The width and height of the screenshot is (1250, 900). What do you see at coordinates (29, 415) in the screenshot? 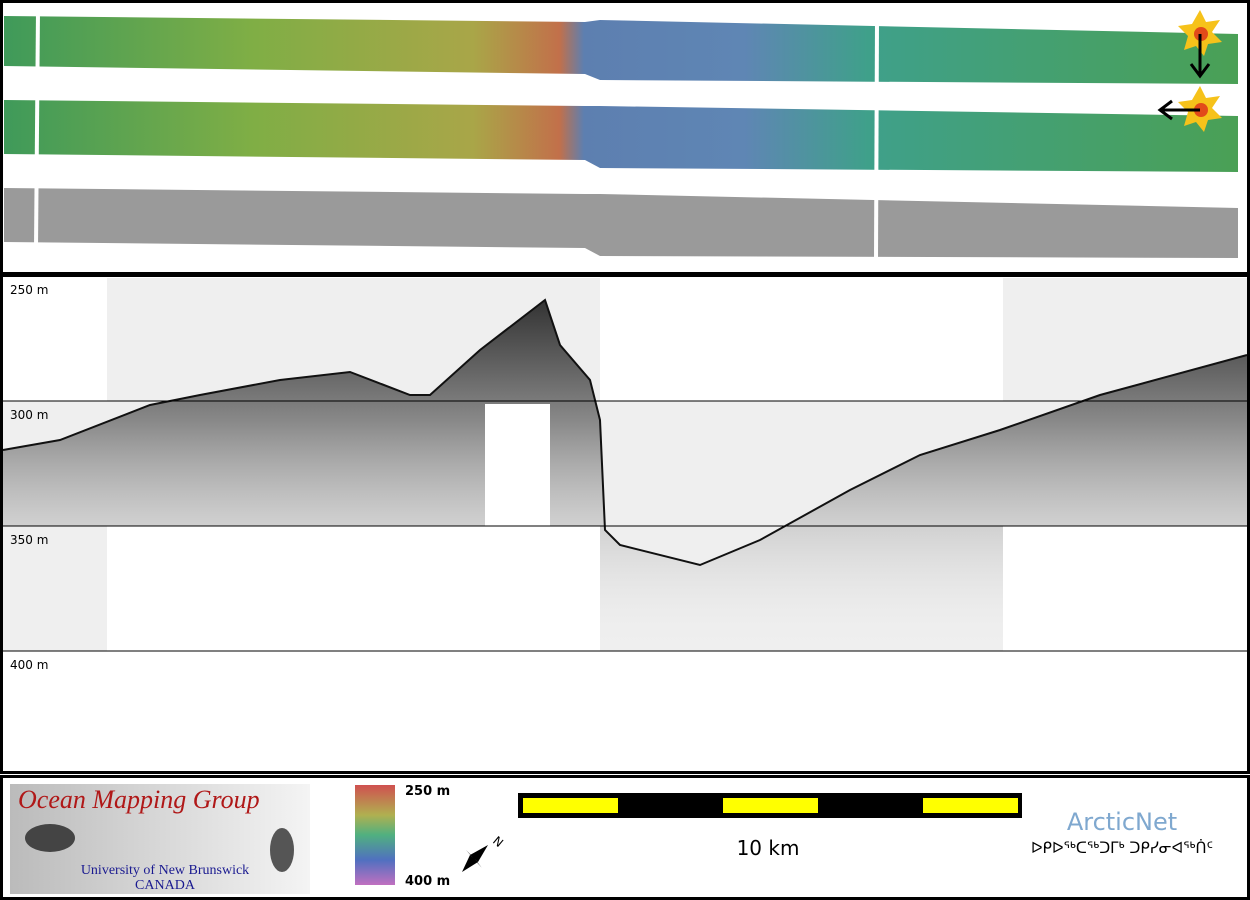
I see `depth-label: 300 m` at bounding box center [29, 415].